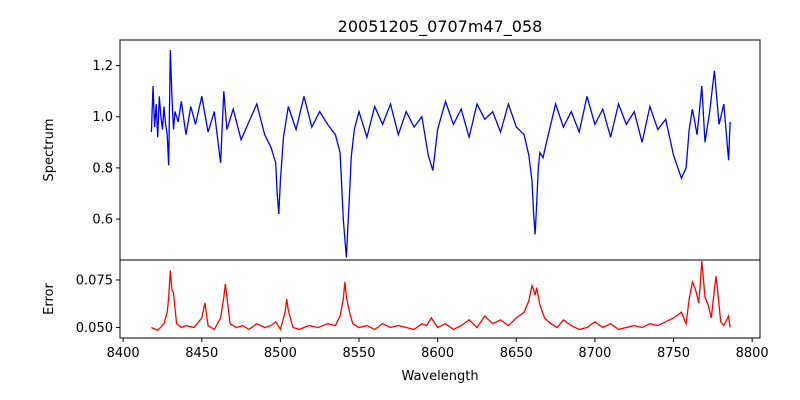  What do you see at coordinates (102, 168) in the screenshot?
I see `spectrum-y-tick-label: 0.8` at bounding box center [102, 168].